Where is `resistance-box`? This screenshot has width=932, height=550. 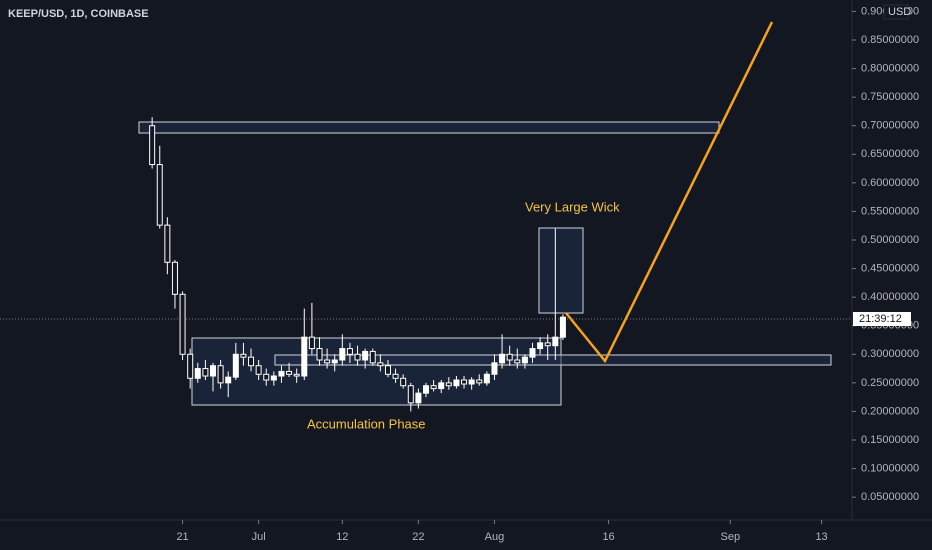
resistance-box is located at coordinates (429, 127).